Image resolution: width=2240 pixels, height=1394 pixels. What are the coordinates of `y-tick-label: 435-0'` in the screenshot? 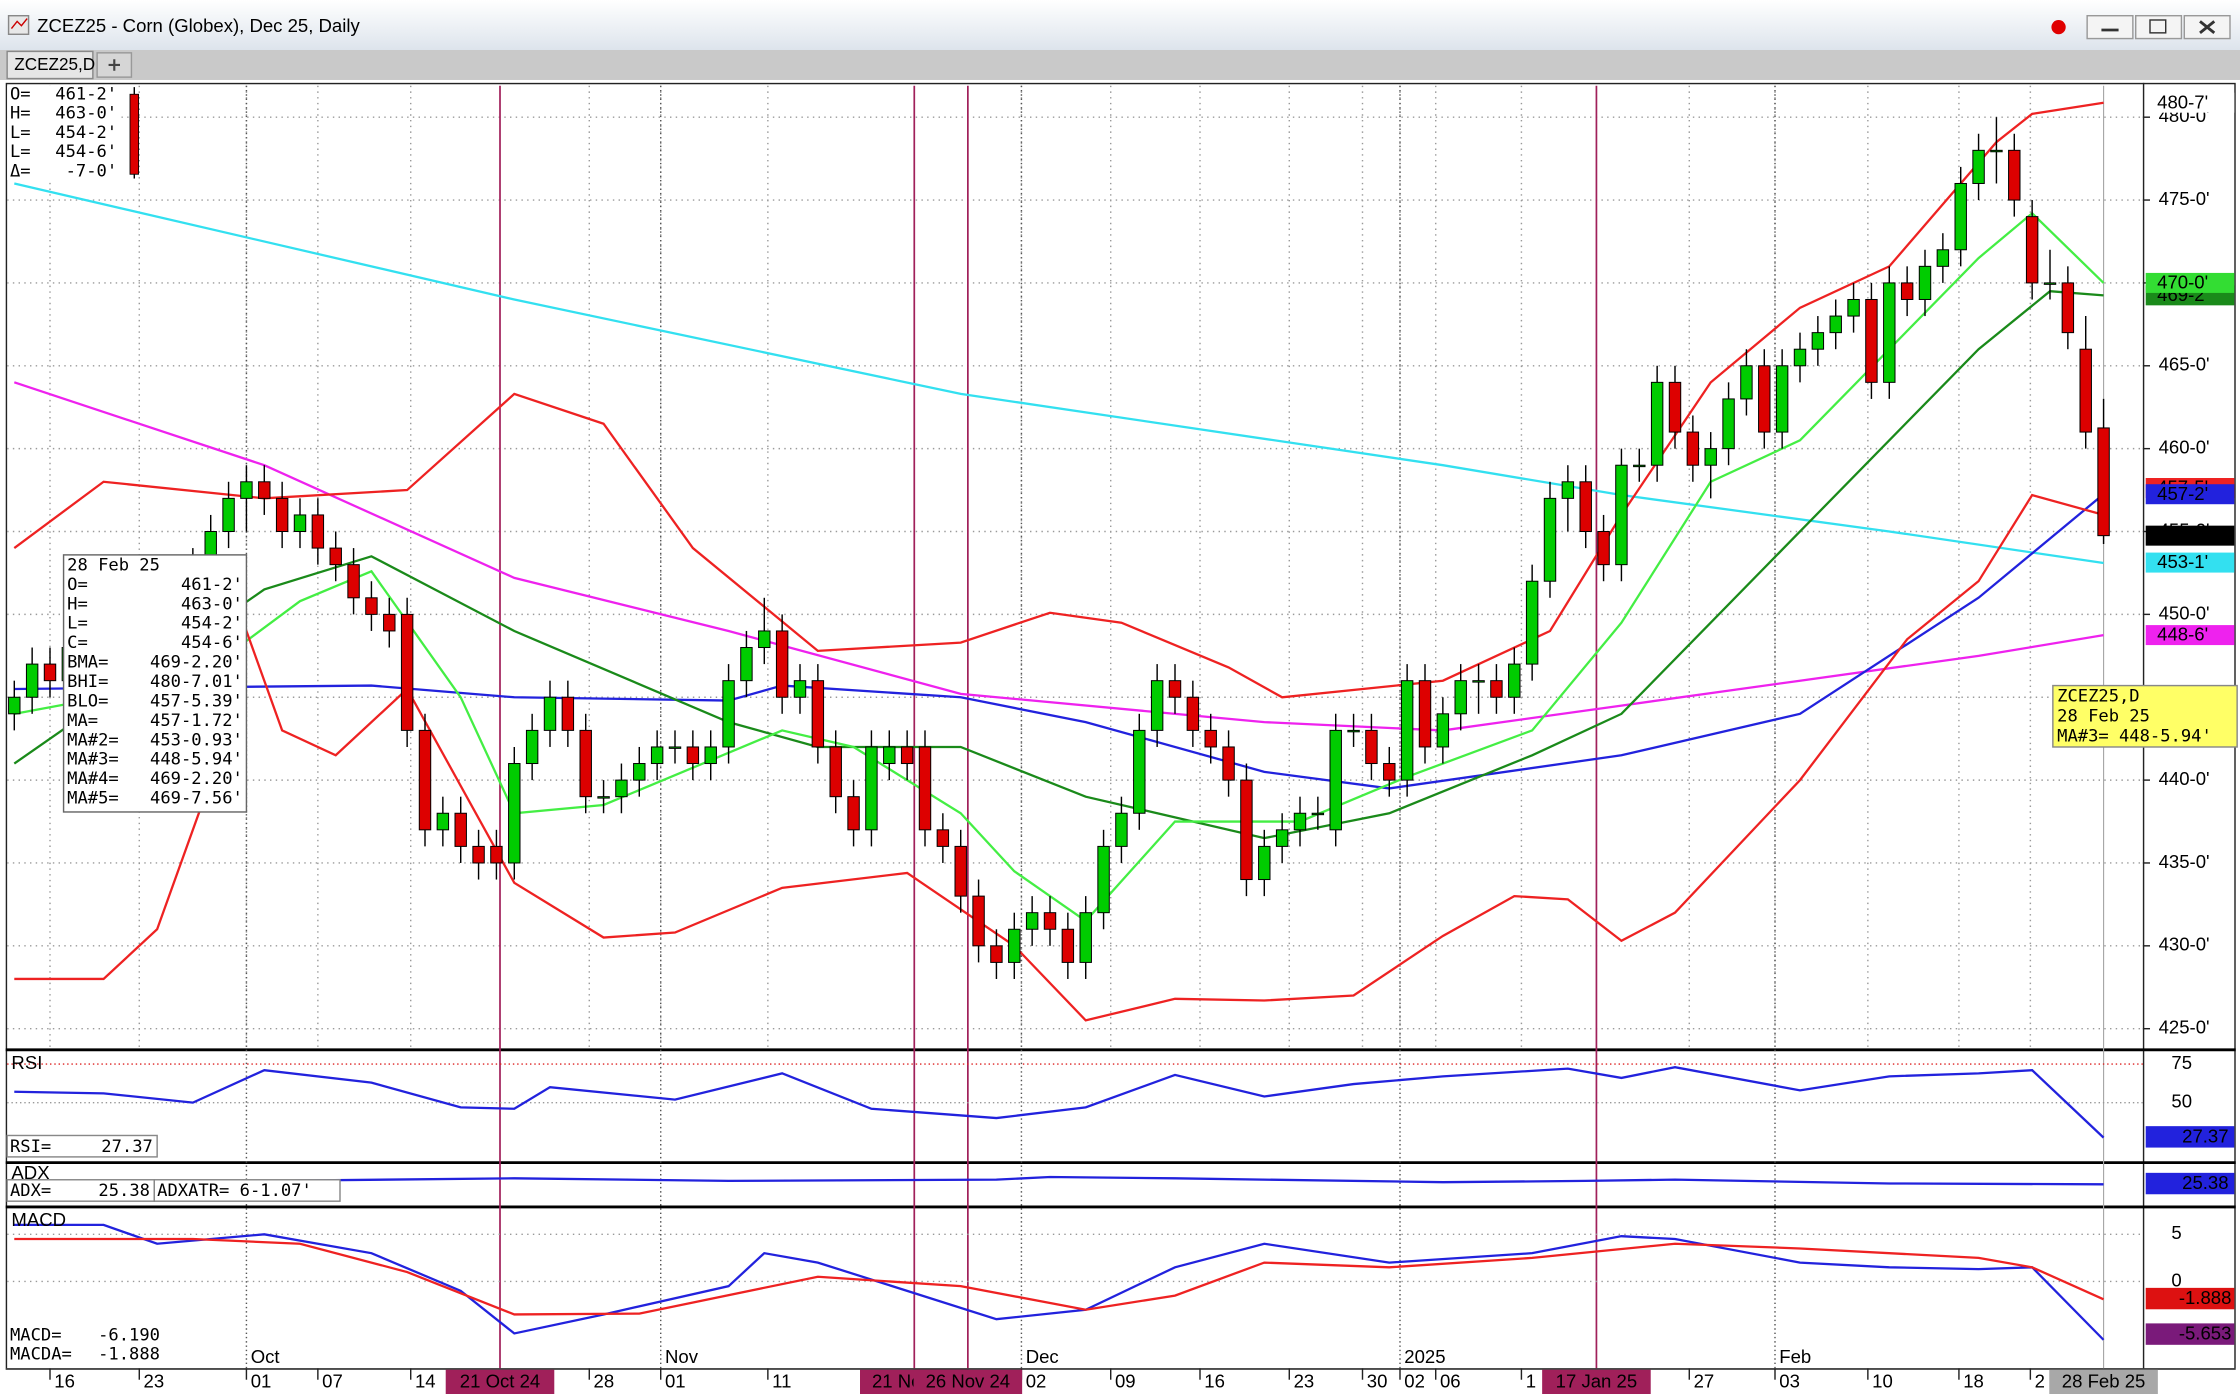 It's located at (2184, 861).